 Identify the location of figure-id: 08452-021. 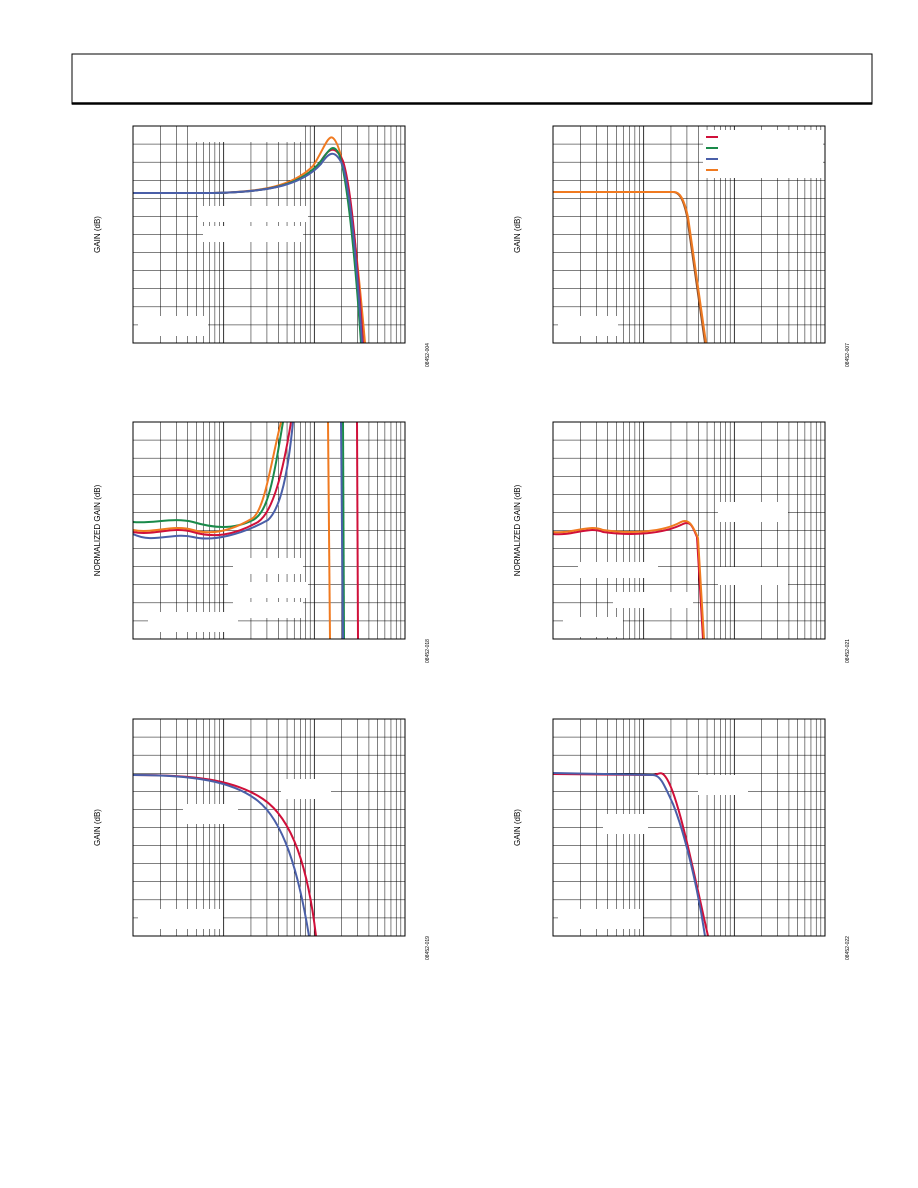
(848, 651).